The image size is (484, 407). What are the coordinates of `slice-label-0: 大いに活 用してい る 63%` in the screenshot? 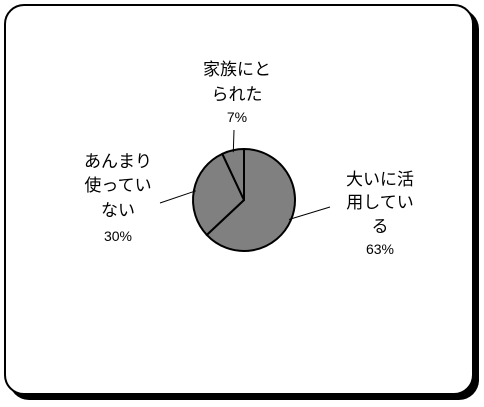 It's located at (380, 213).